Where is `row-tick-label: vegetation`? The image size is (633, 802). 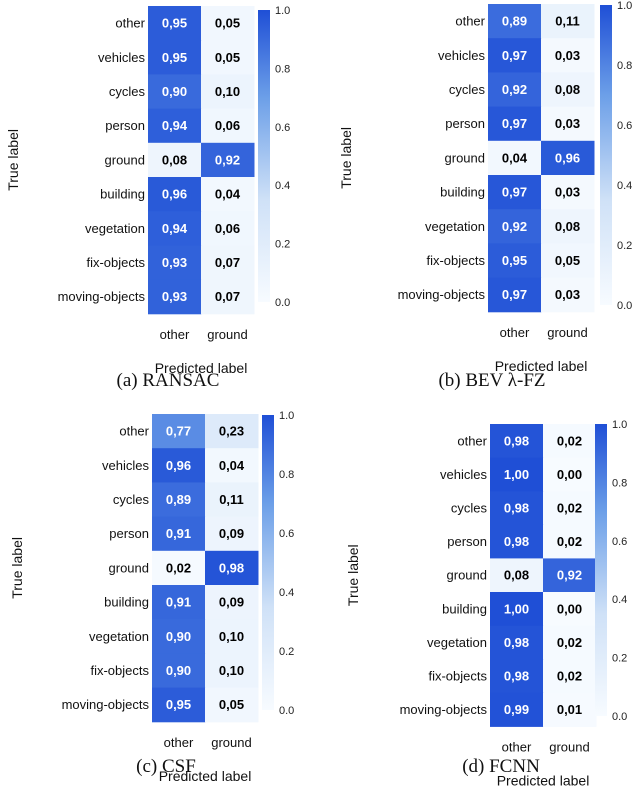
row-tick-label: vegetation is located at coordinates (455, 226).